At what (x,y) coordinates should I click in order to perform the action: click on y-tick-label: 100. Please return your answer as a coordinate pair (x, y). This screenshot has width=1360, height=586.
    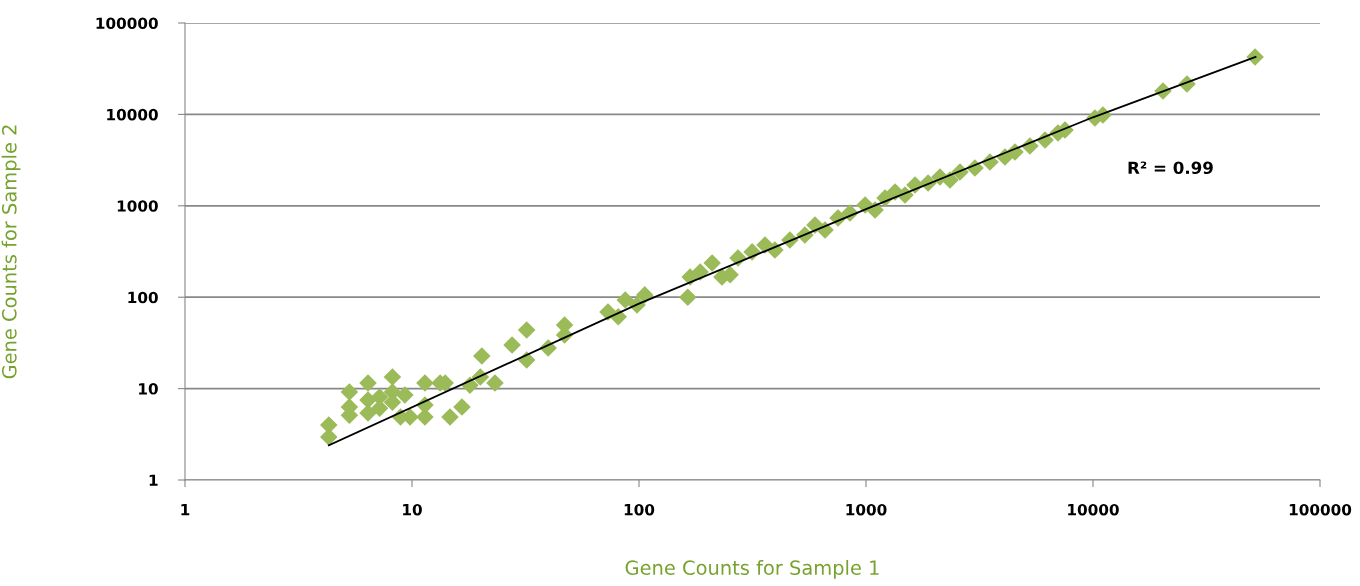
    Looking at the image, I should click on (143, 297).